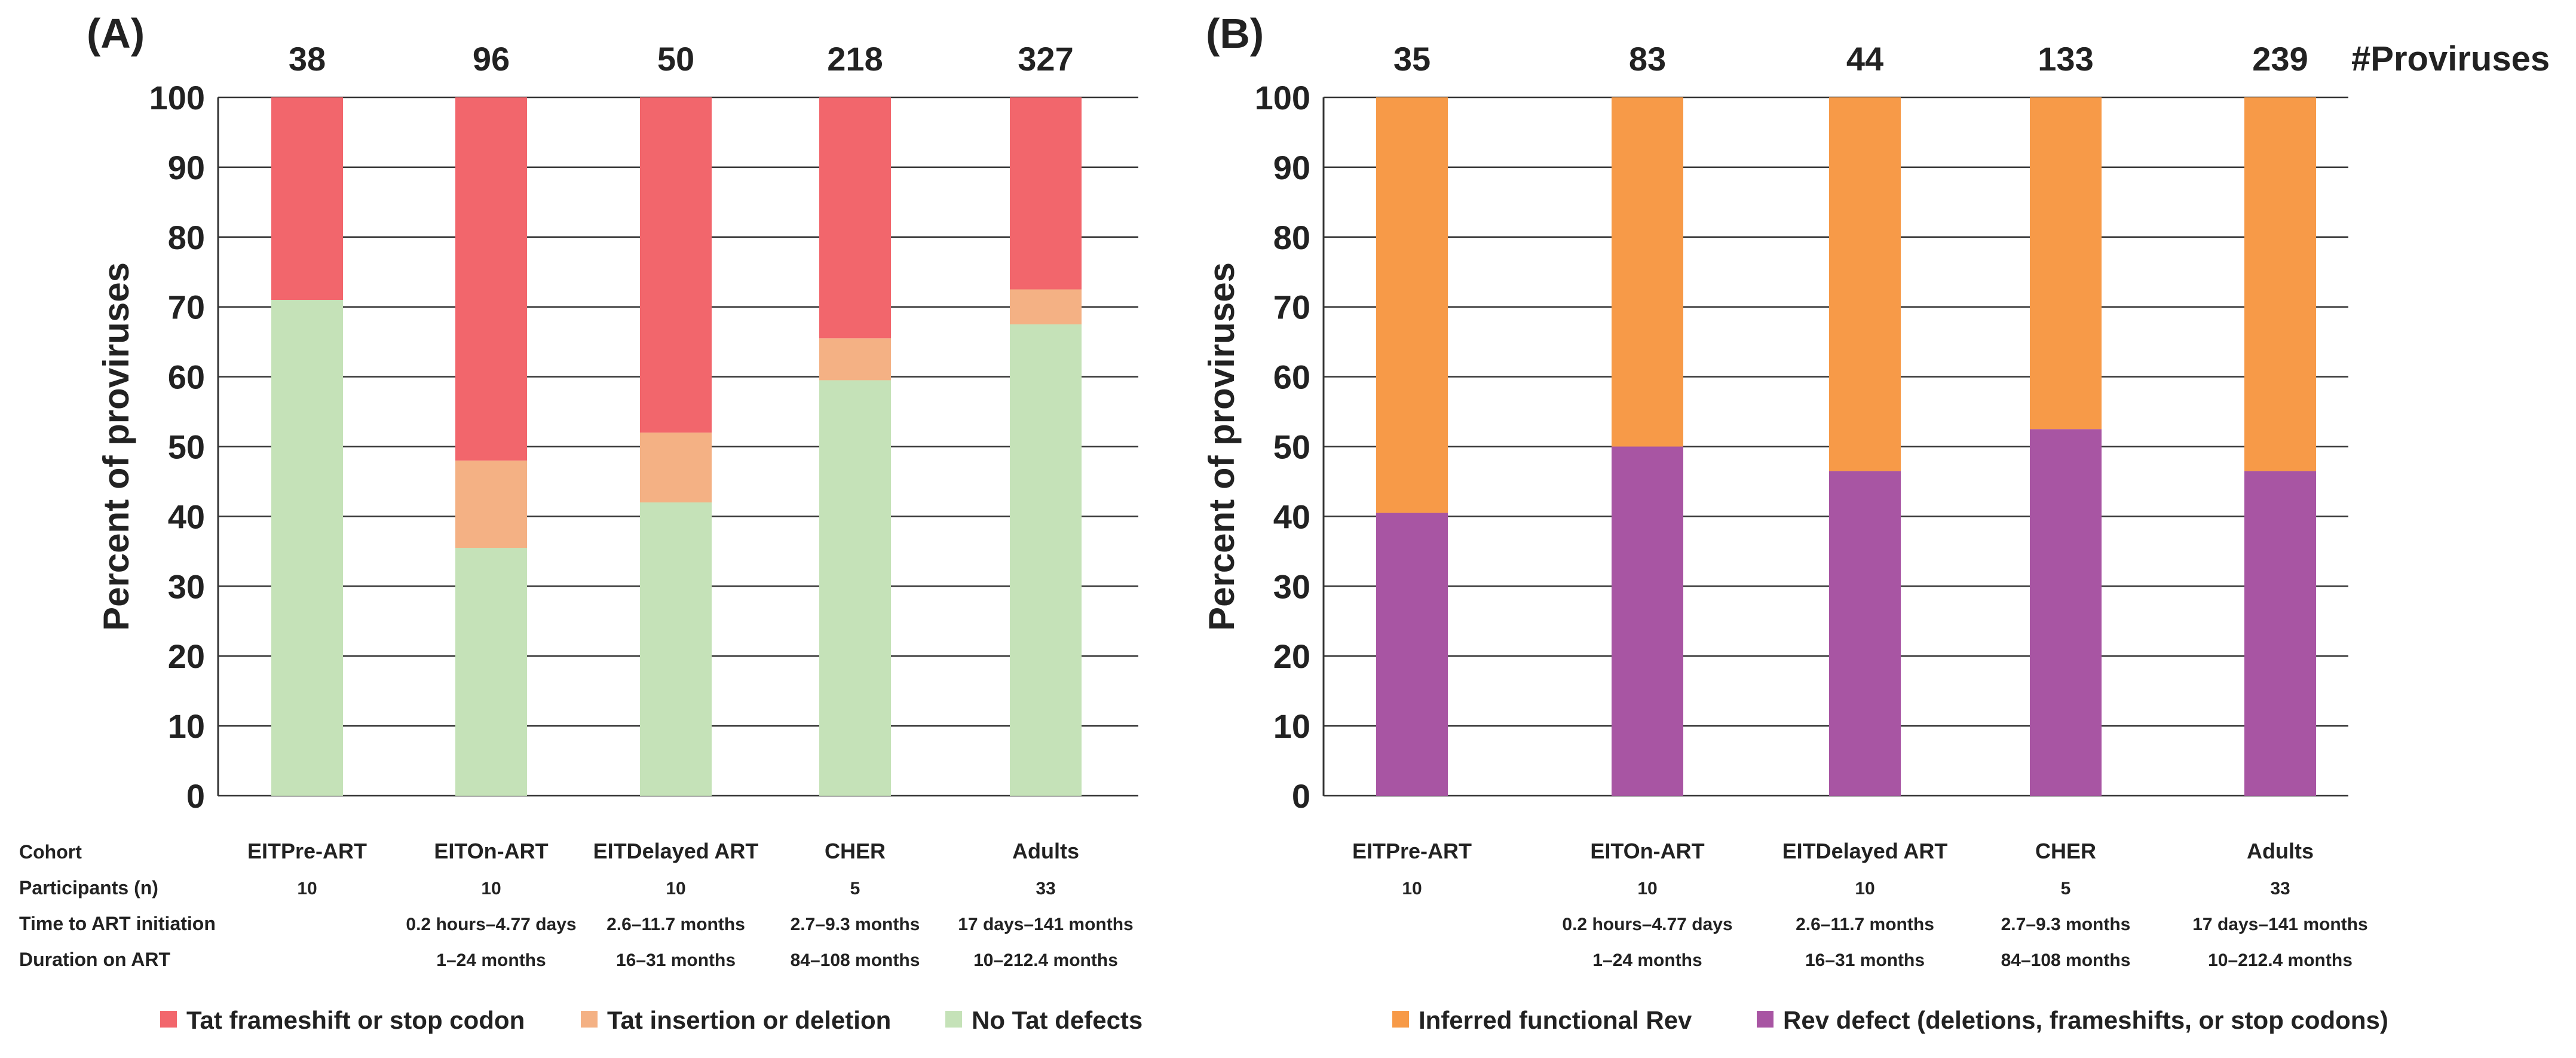 This screenshot has width=2576, height=1058. Describe the element at coordinates (116, 446) in the screenshot. I see `panel-a-ylabel: Percent of proviruses` at that location.